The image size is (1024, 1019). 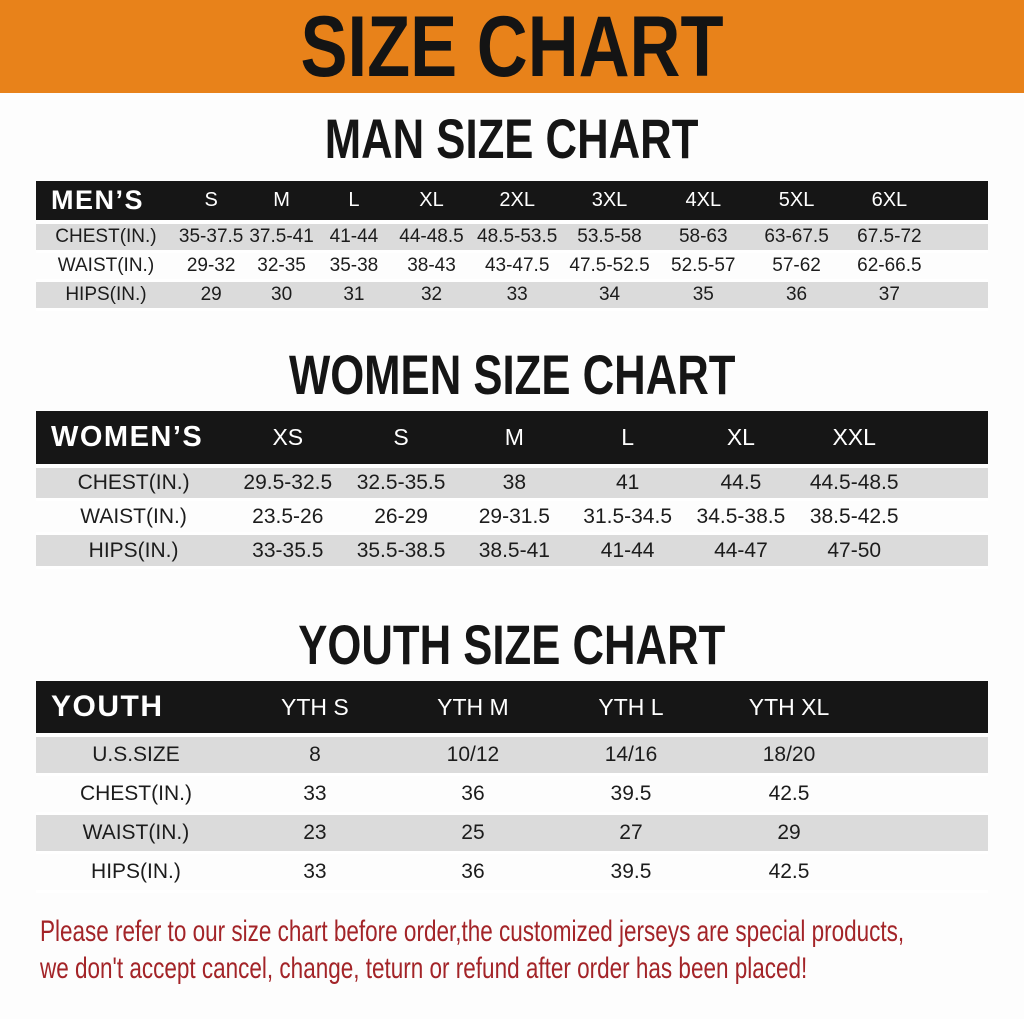 What do you see at coordinates (703, 237) in the screenshot?
I see `table-cell: 58-63` at bounding box center [703, 237].